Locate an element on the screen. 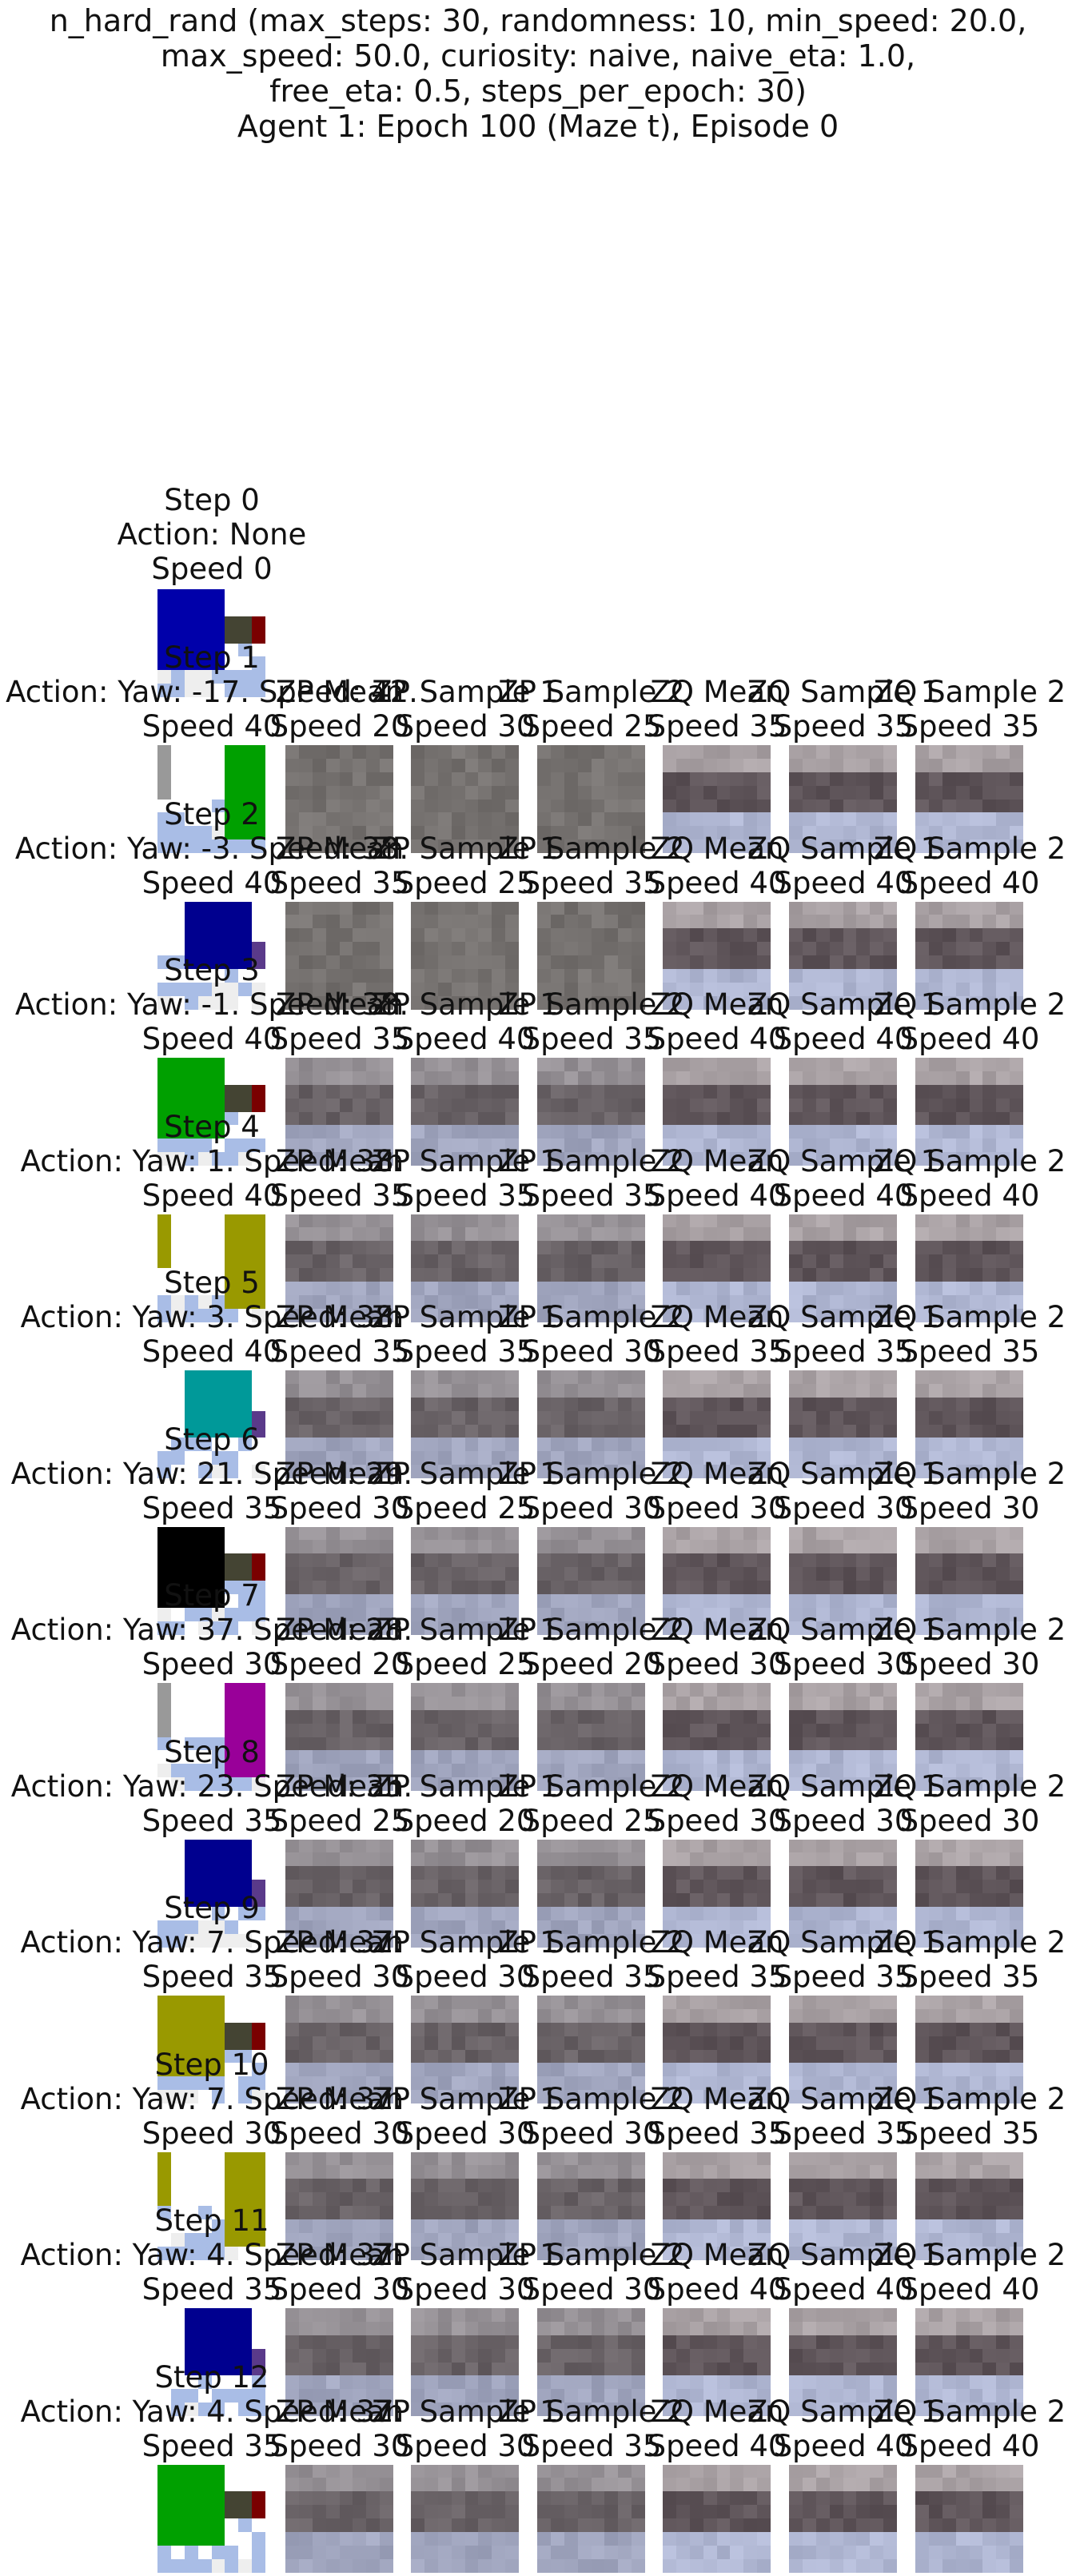 This screenshot has height=2576, width=1076. step-action: Action: Yaw: 23. Speed: 35. is located at coordinates (211, 1786).